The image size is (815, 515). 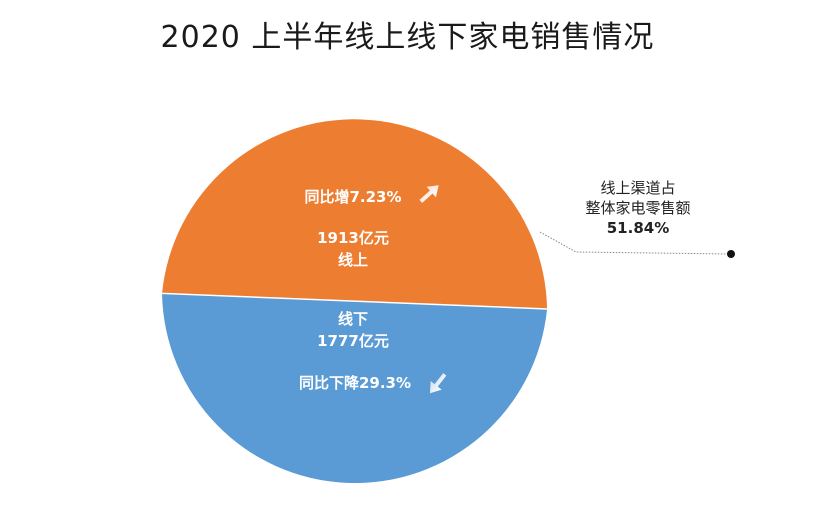 I want to click on annotation-line-2: 整体家电零售额, so click(x=638, y=208).